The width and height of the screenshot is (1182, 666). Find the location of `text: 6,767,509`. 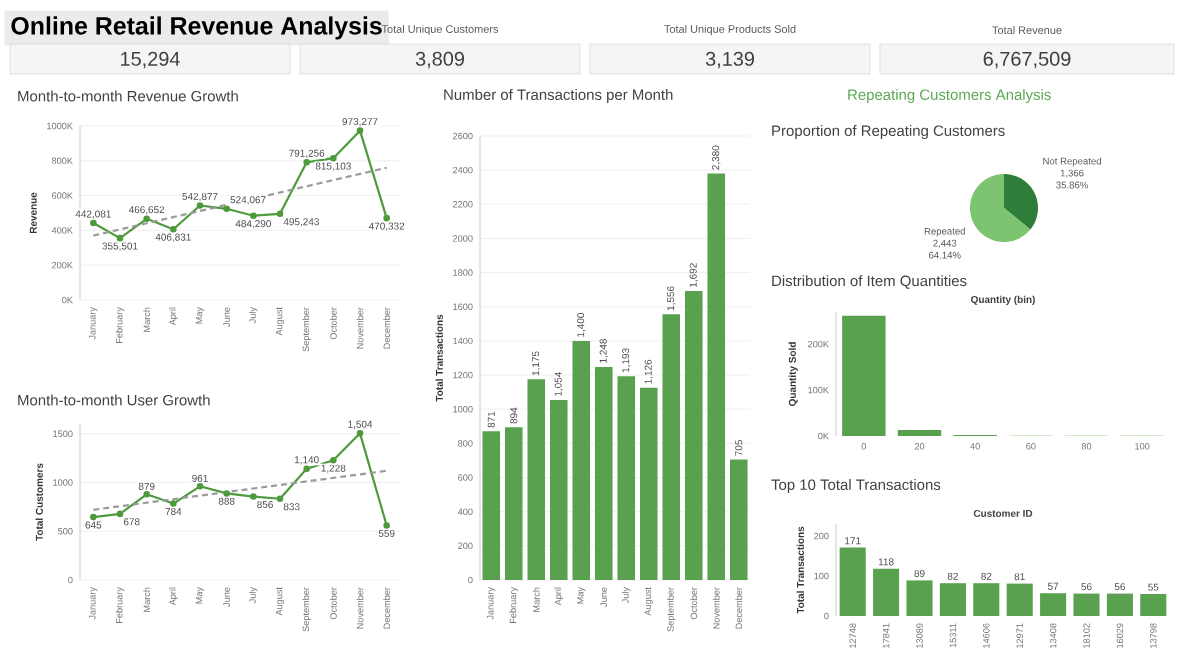

text: 6,767,509 is located at coordinates (1027, 60).